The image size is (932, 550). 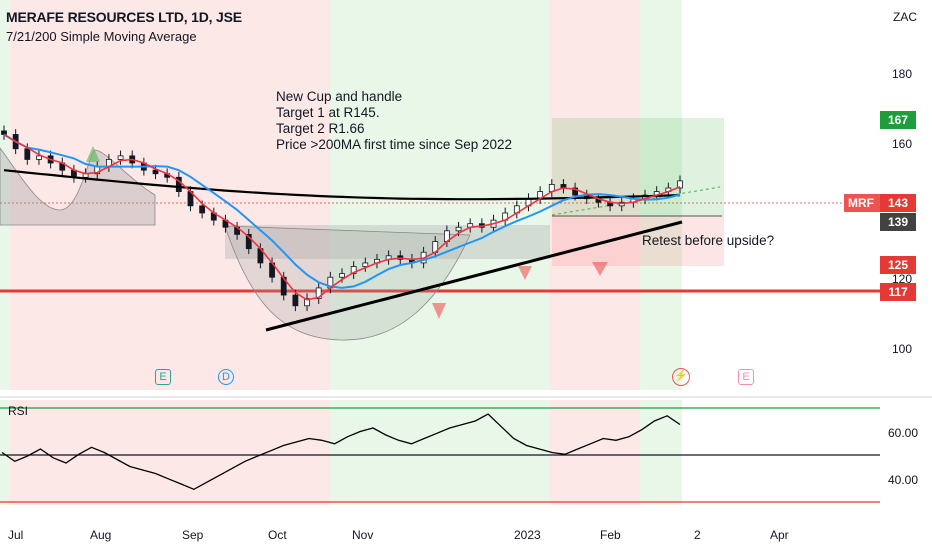 What do you see at coordinates (124, 17) in the screenshot?
I see `symbol-title: MERAFE RESOURCES LTD, 1D, JSE` at bounding box center [124, 17].